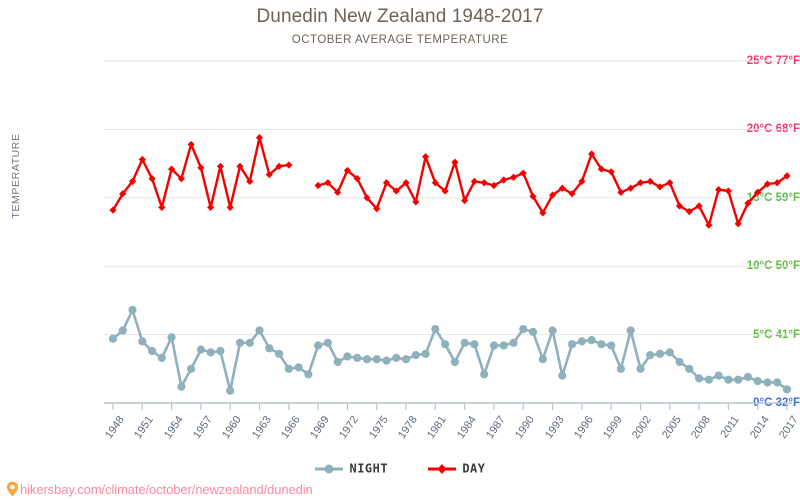  I want to click on legend-item-day: DAY, so click(456, 468).